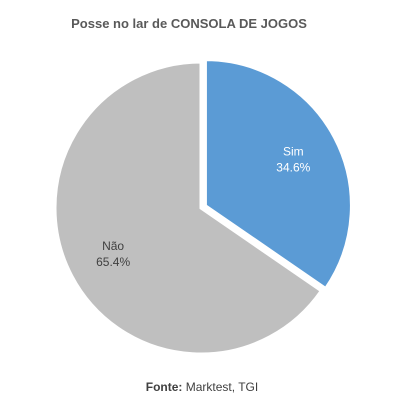 This screenshot has height=417, width=404. Describe the element at coordinates (293, 167) in the screenshot. I see `slice-value-label: 34.6%` at that location.